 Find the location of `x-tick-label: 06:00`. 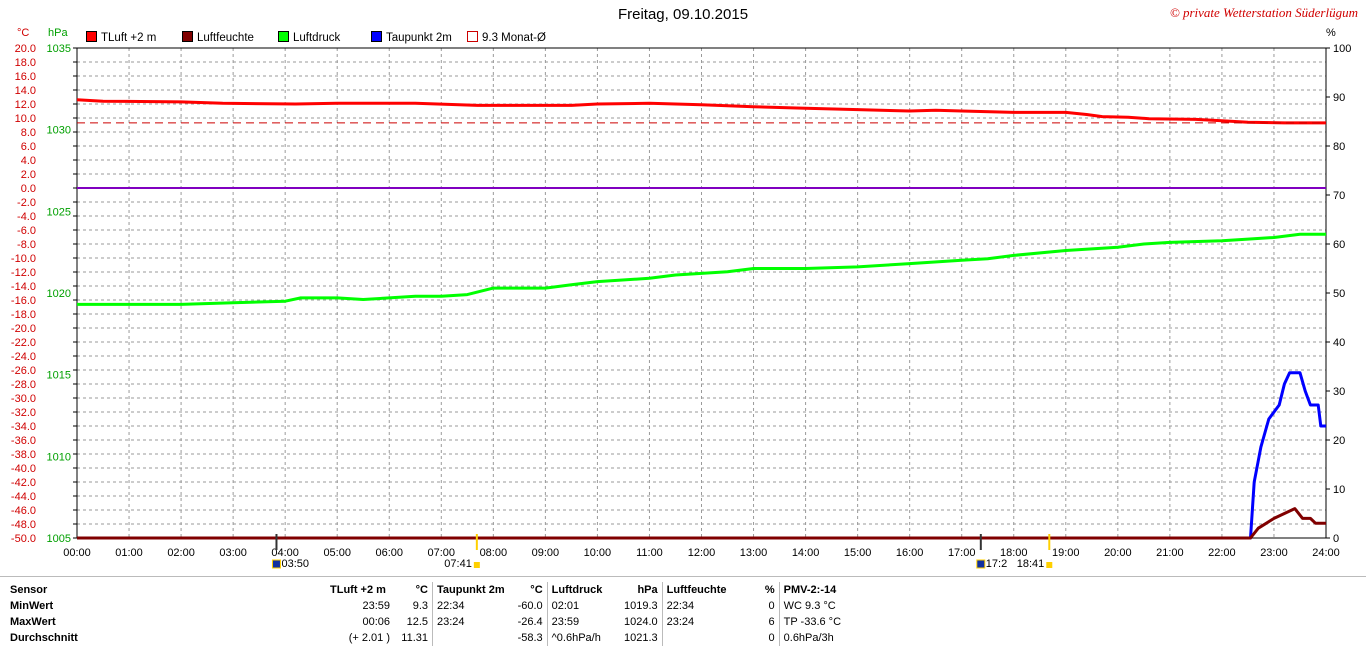

x-tick-label: 06:00 is located at coordinates (389, 553).